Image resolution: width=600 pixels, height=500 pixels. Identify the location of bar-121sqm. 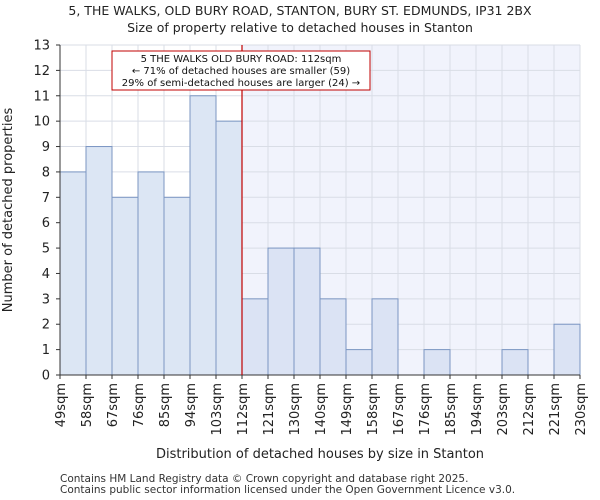
(281, 311).